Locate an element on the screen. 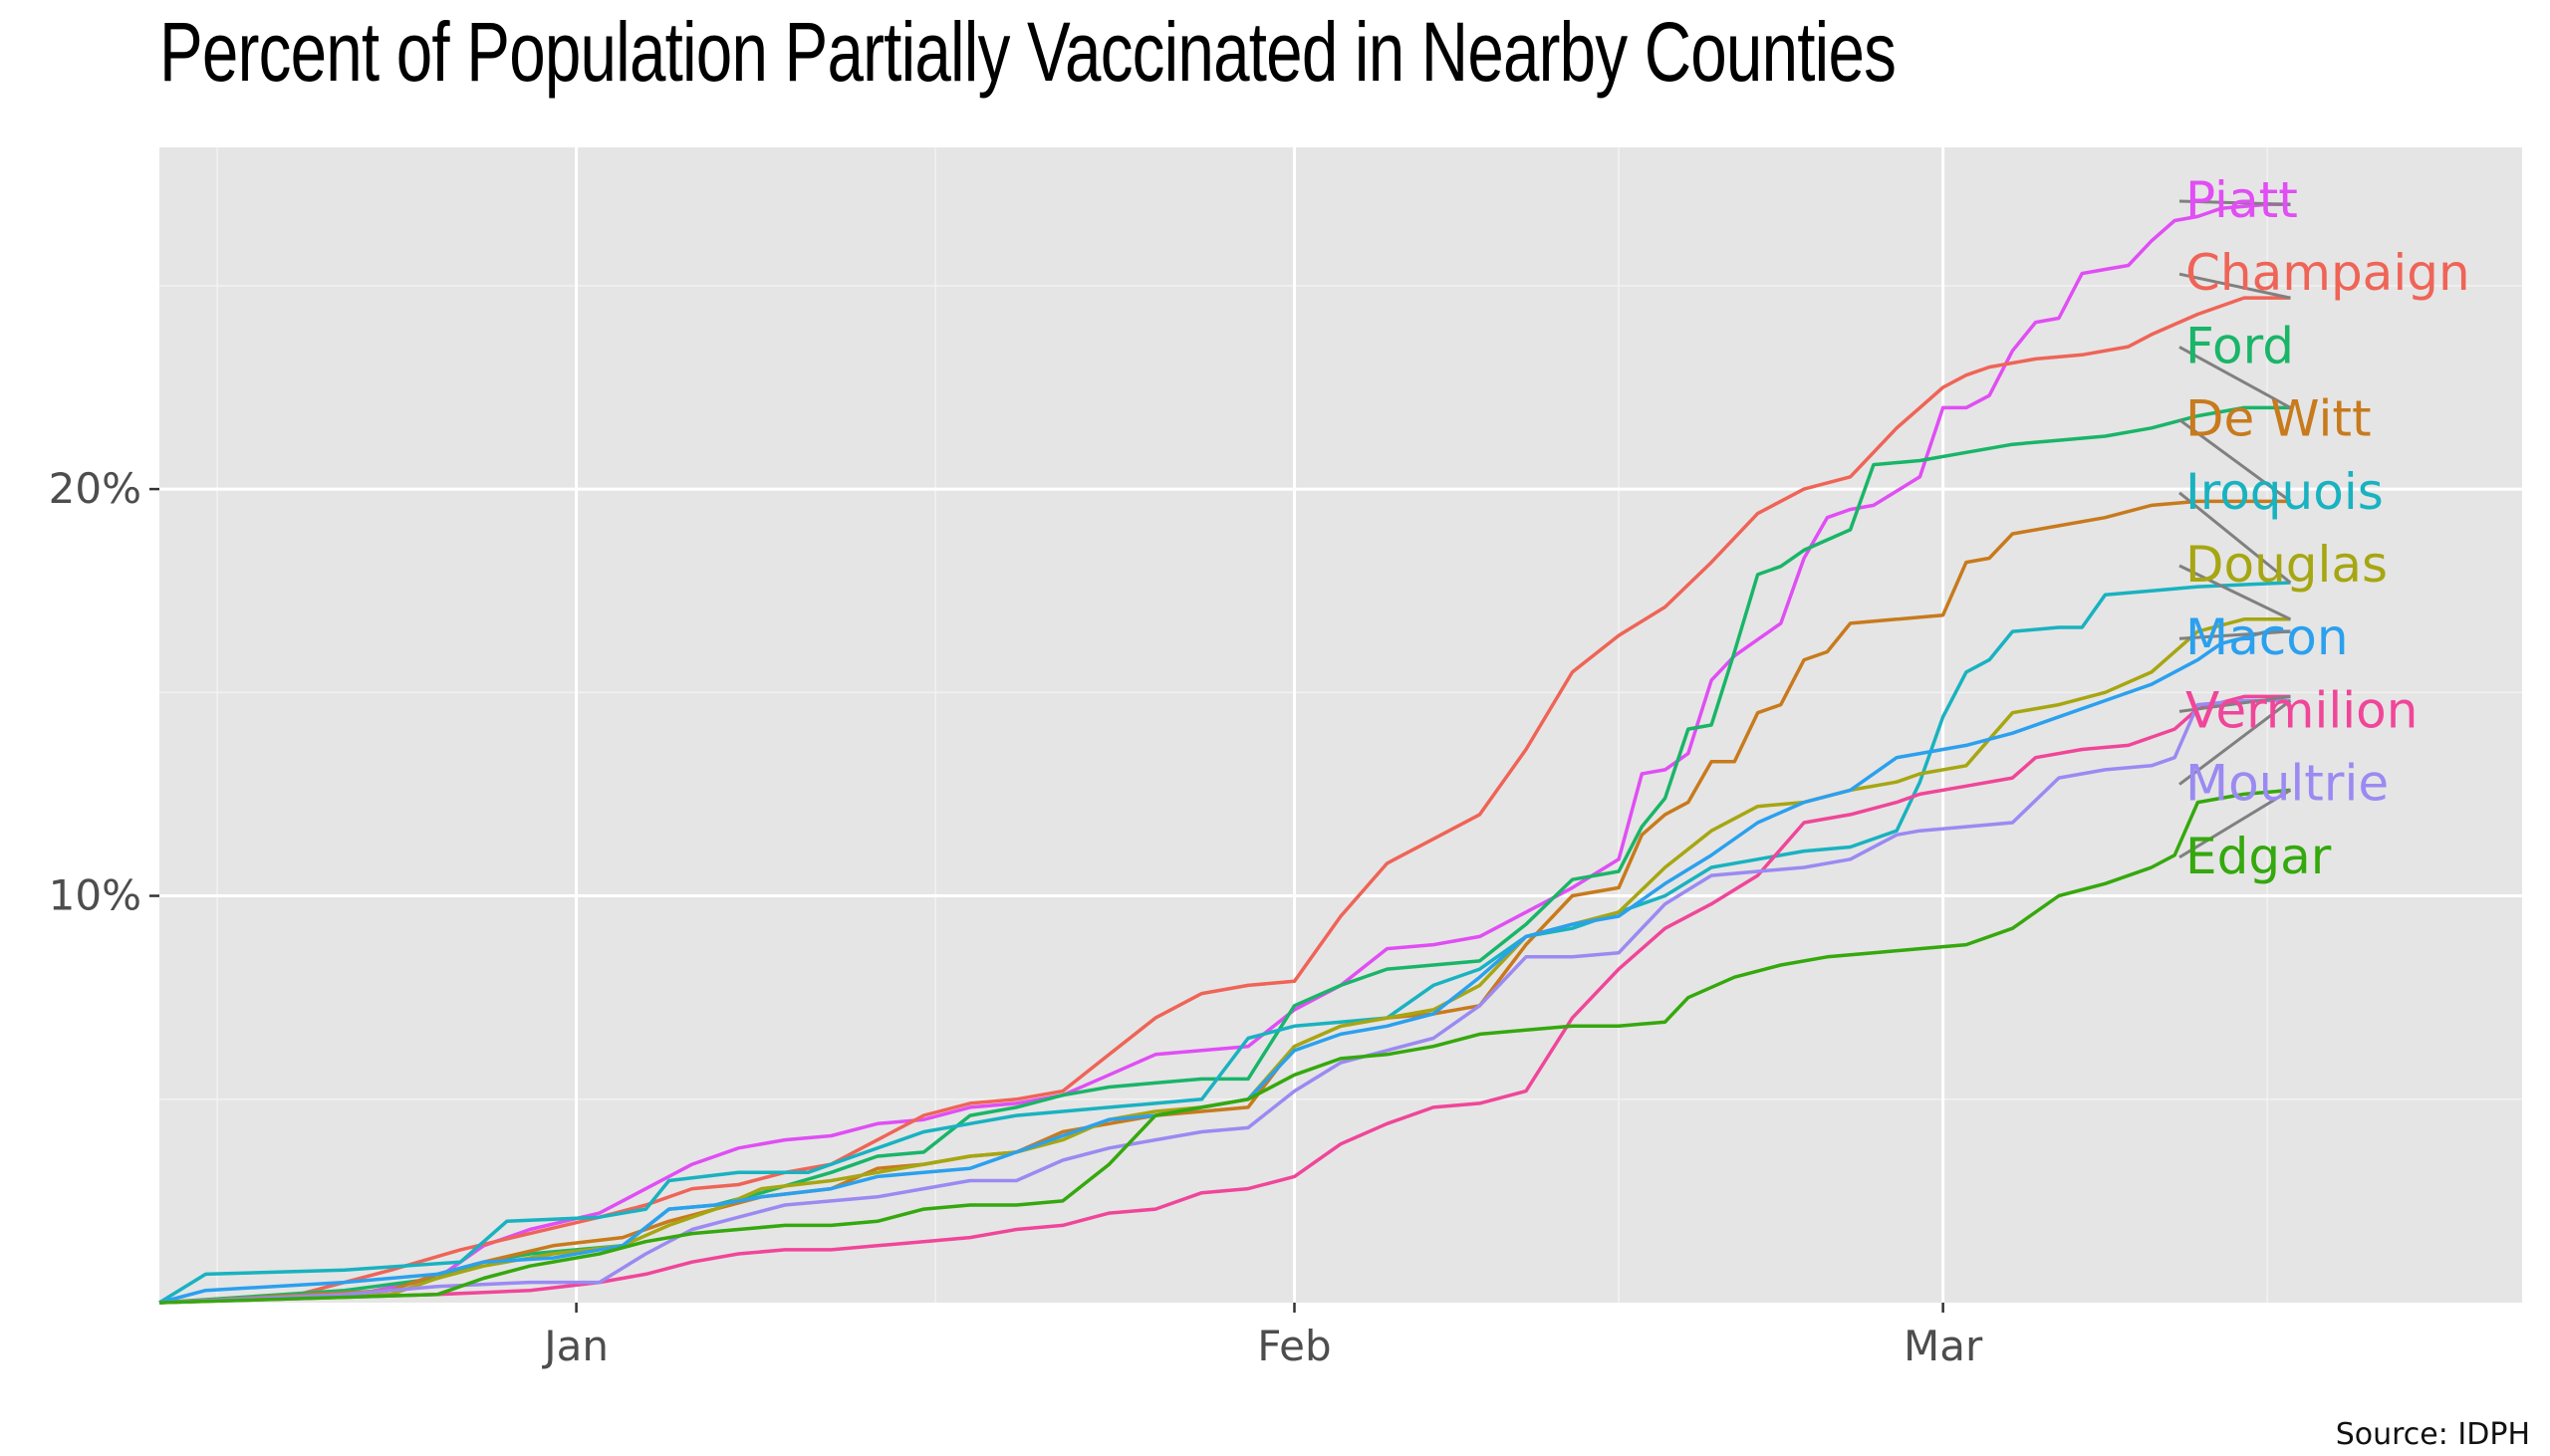 This screenshot has width=2550, height=1456. series-label-douglas: Douglas is located at coordinates (2286, 565).